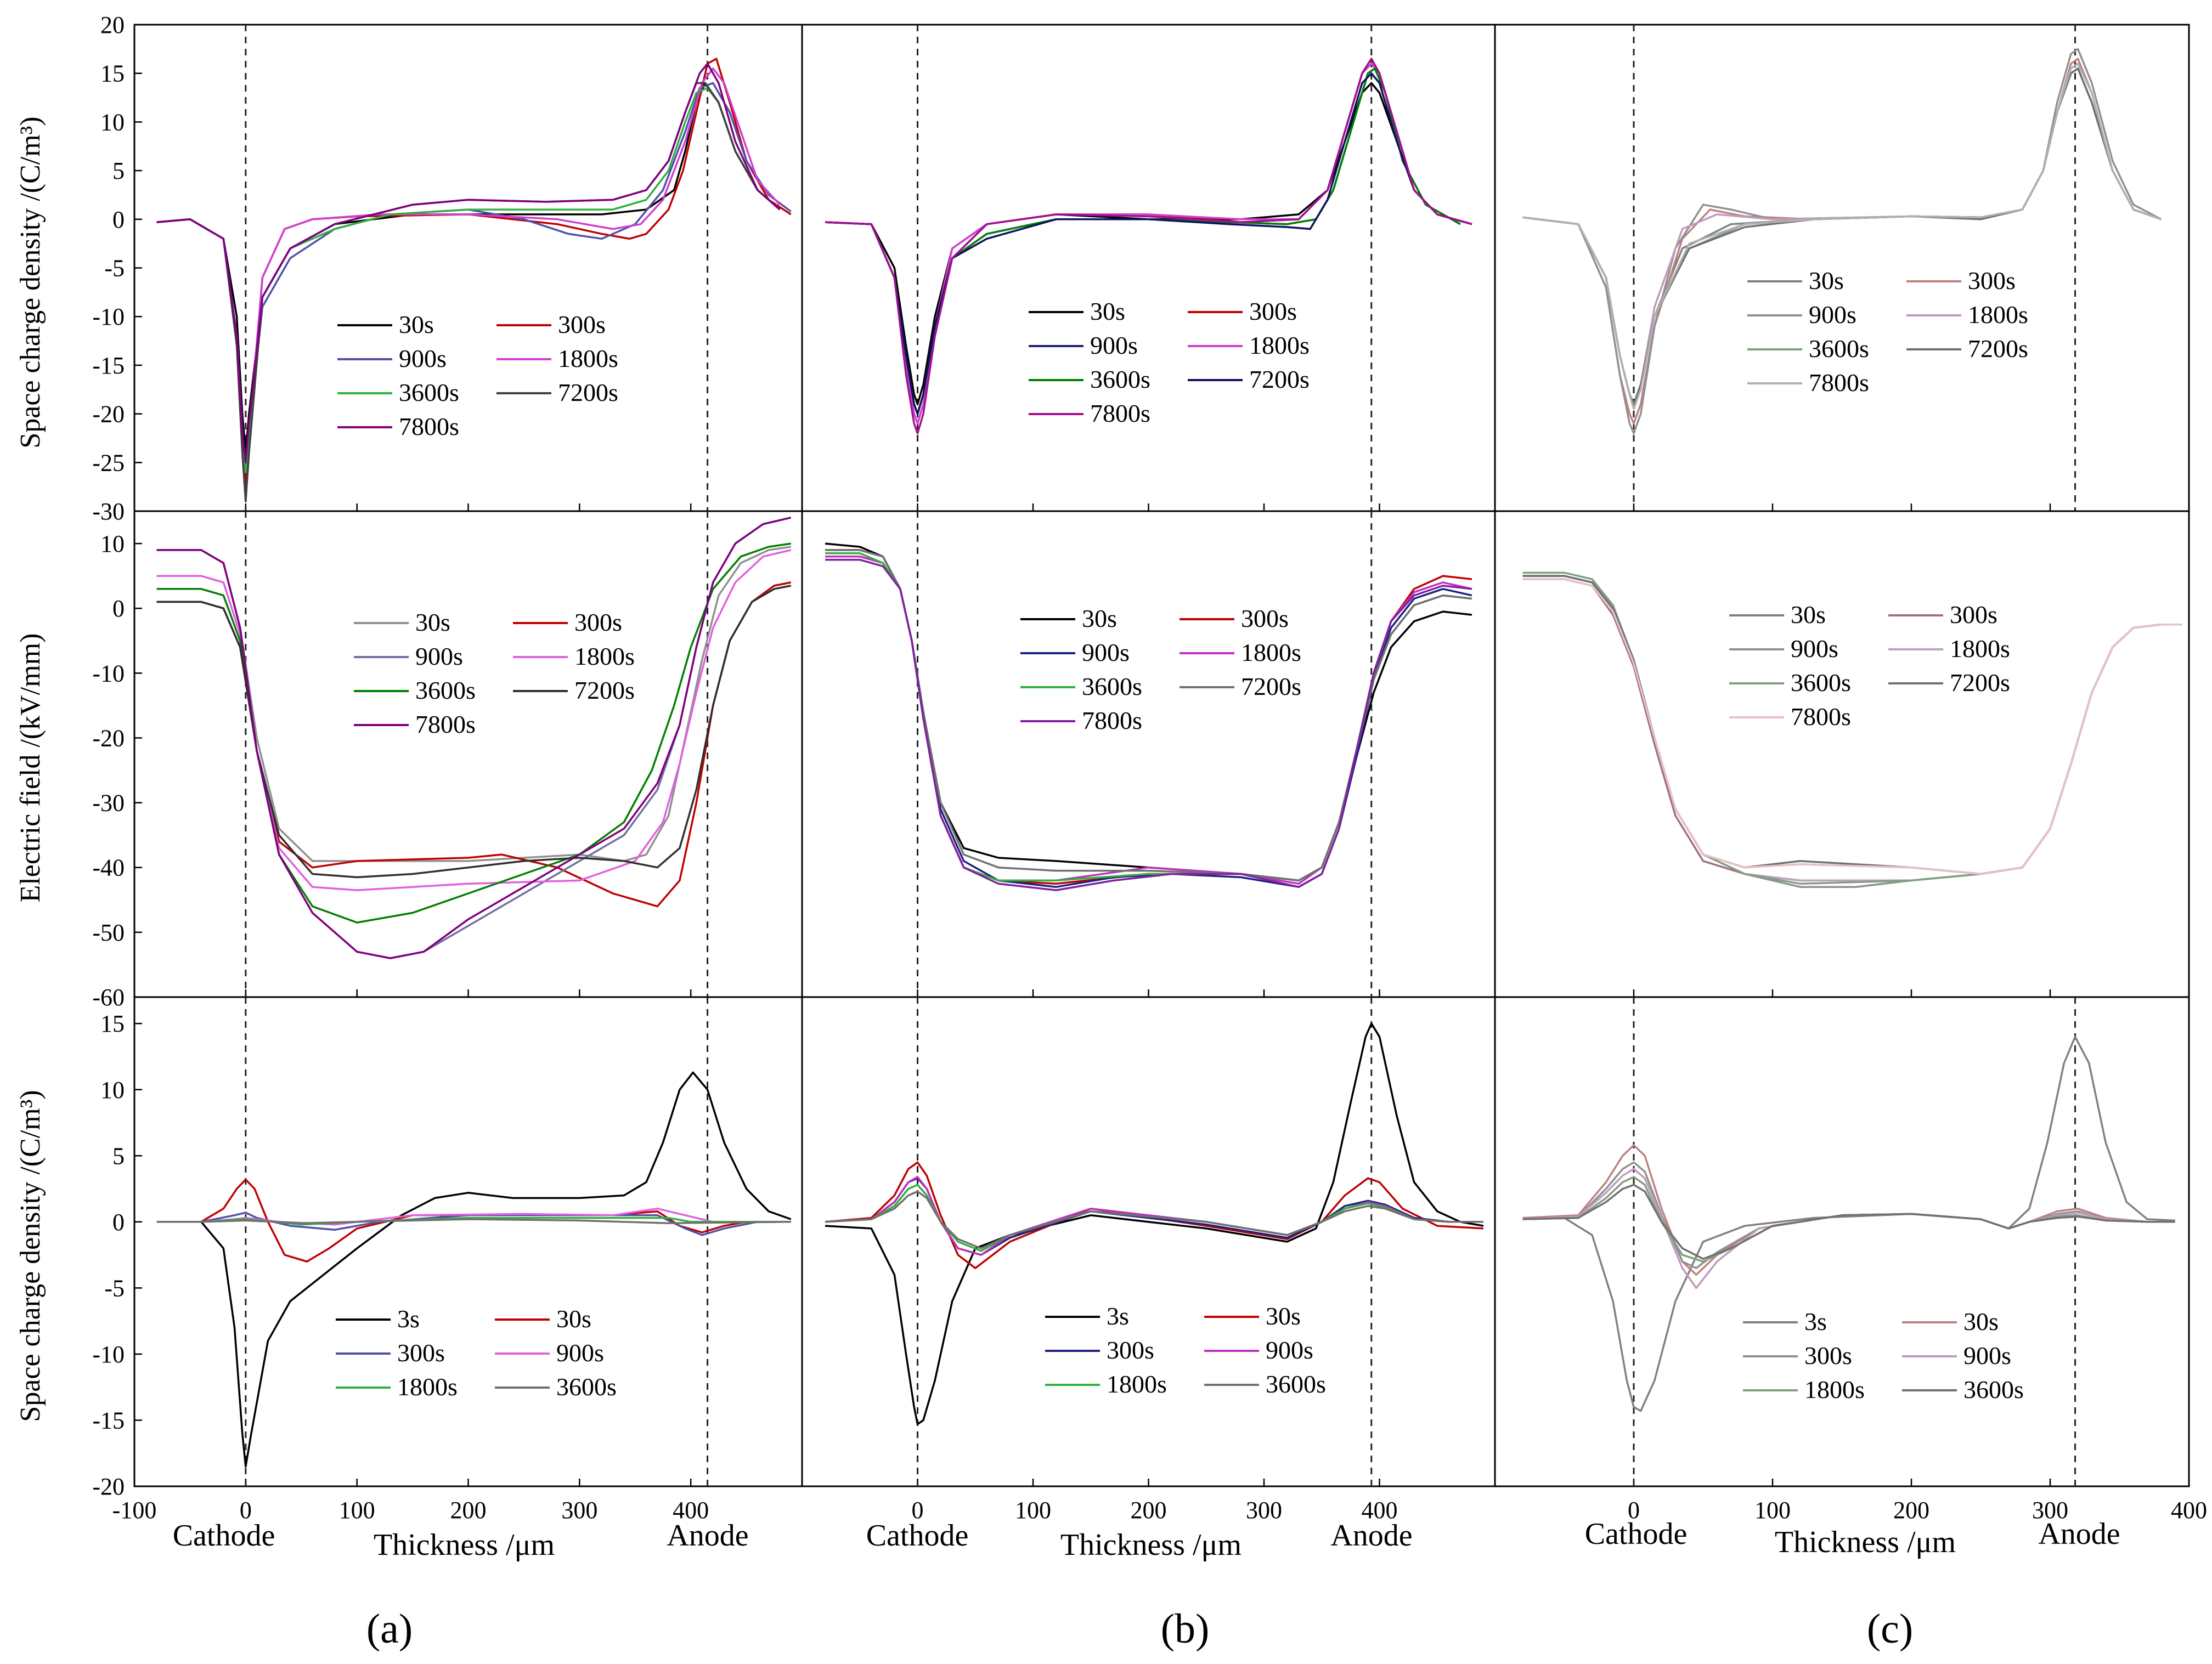 Image resolution: width=2212 pixels, height=1664 pixels. I want to click on y-tick-label: -20, so click(108, 414).